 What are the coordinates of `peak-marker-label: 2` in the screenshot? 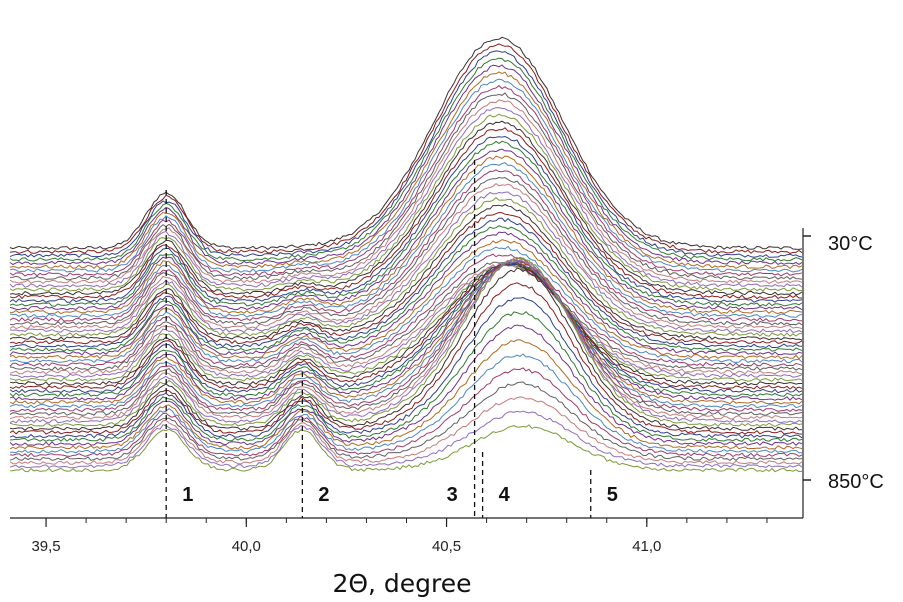 It's located at (323, 495).